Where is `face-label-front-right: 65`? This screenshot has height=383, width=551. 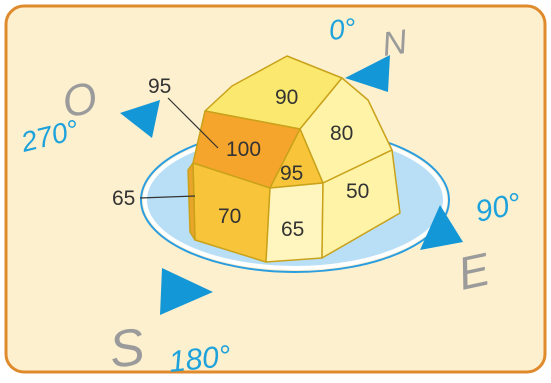
face-label-front-right: 65 is located at coordinates (292, 229).